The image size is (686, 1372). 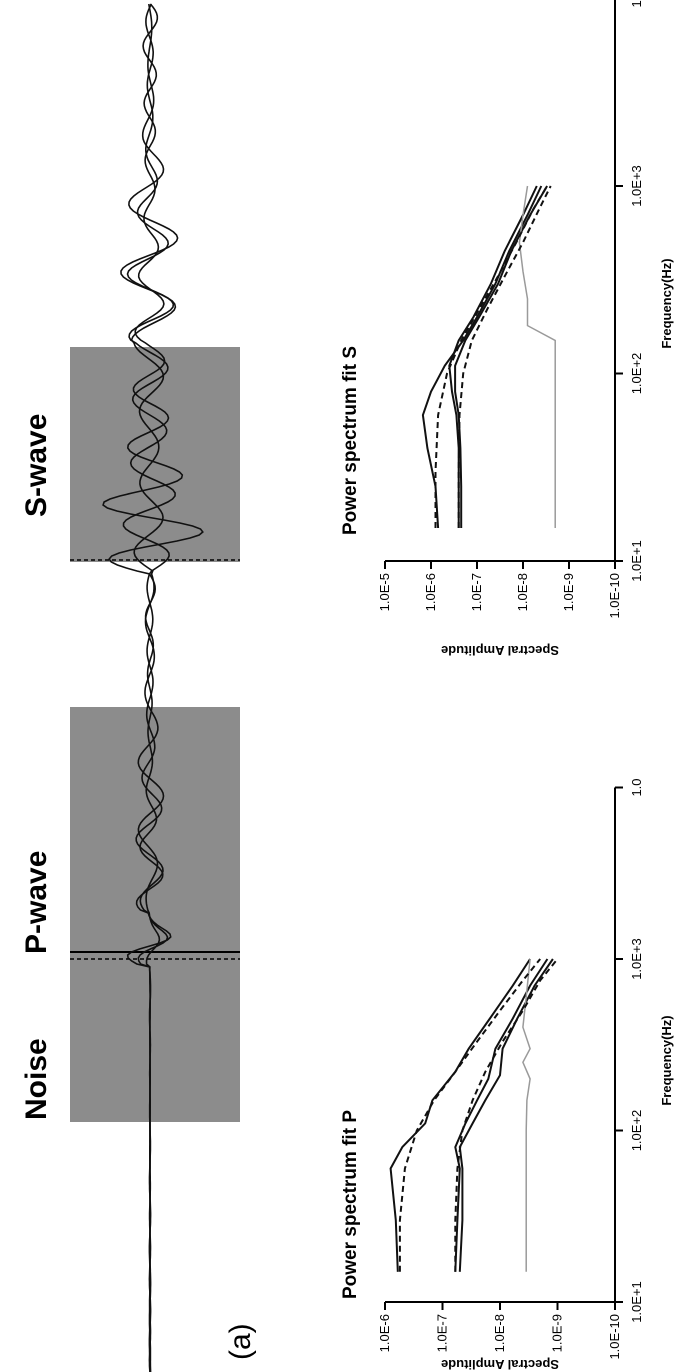 I want to click on noise-pwave-window, so click(x=155, y=914).